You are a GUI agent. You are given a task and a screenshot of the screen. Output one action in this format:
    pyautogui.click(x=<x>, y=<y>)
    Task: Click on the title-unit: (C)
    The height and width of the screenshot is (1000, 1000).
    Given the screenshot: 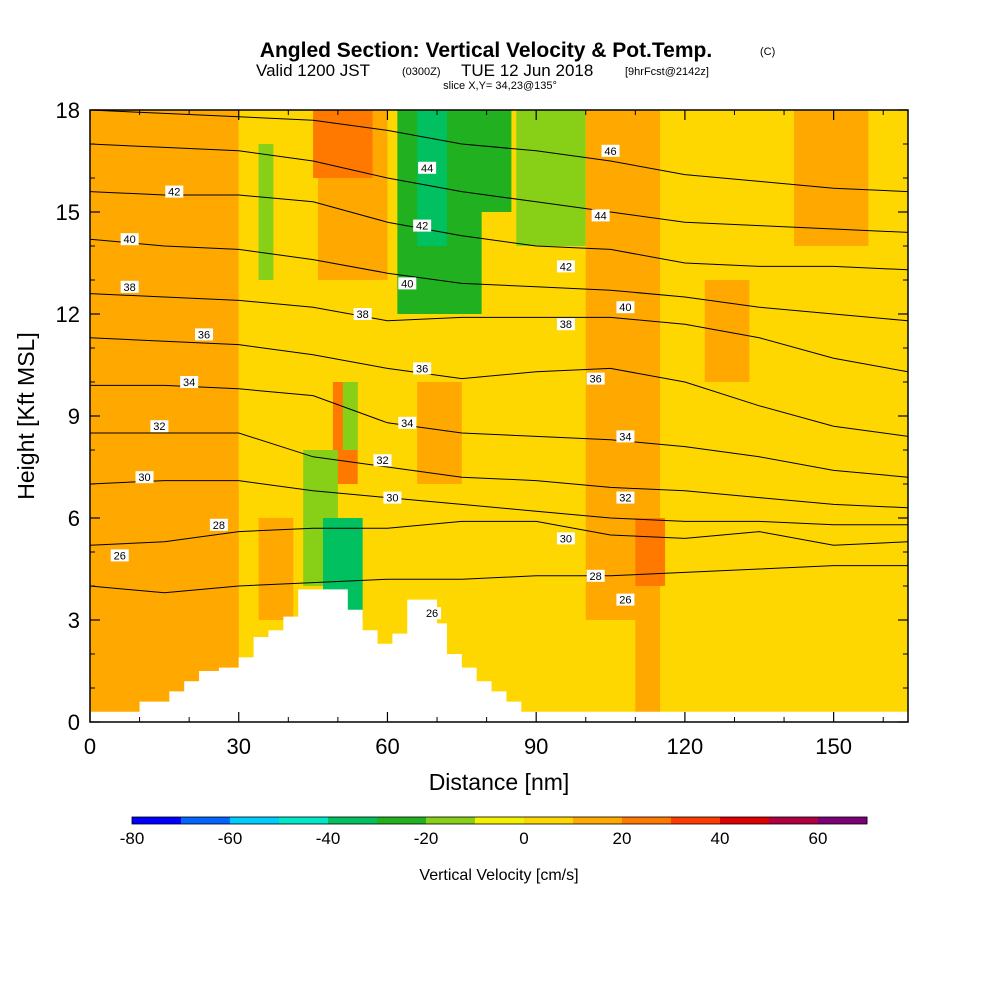 What is the action you would take?
    pyautogui.click(x=767, y=52)
    